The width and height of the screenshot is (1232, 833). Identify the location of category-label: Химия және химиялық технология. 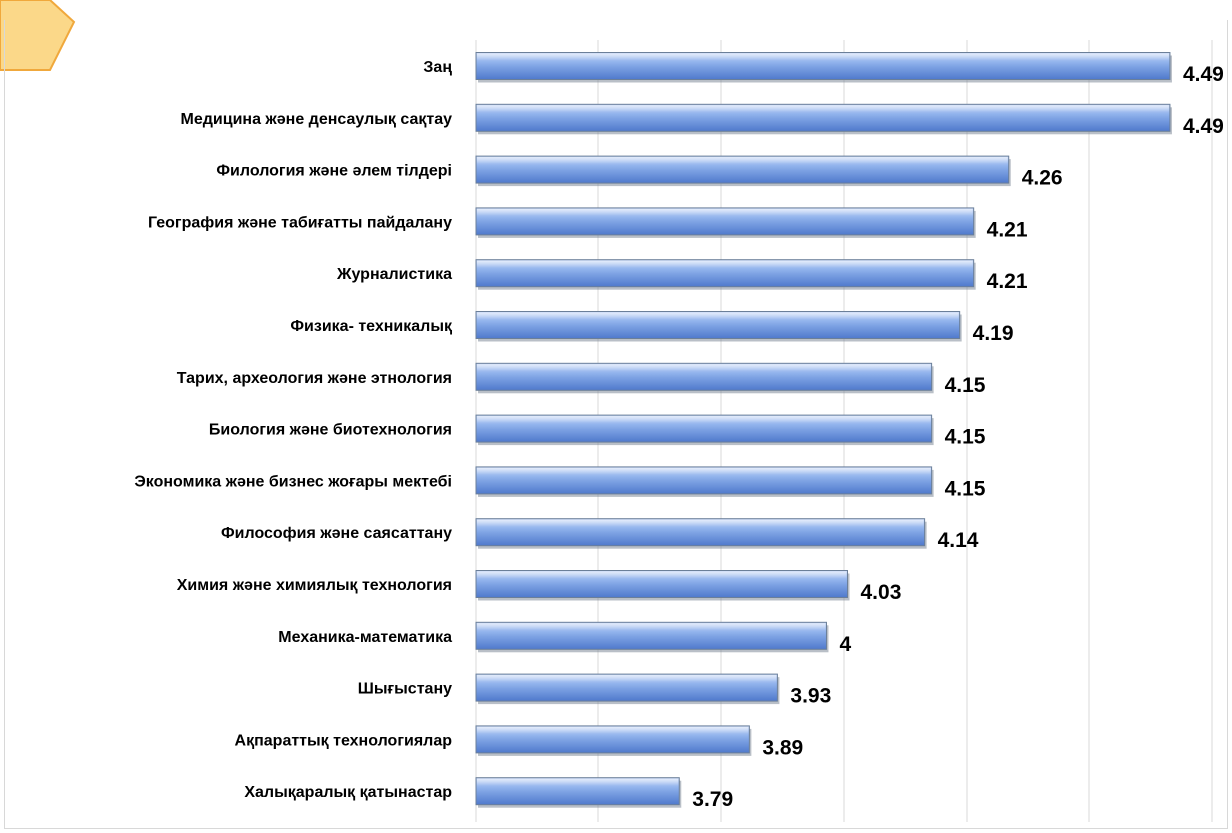
(314, 585).